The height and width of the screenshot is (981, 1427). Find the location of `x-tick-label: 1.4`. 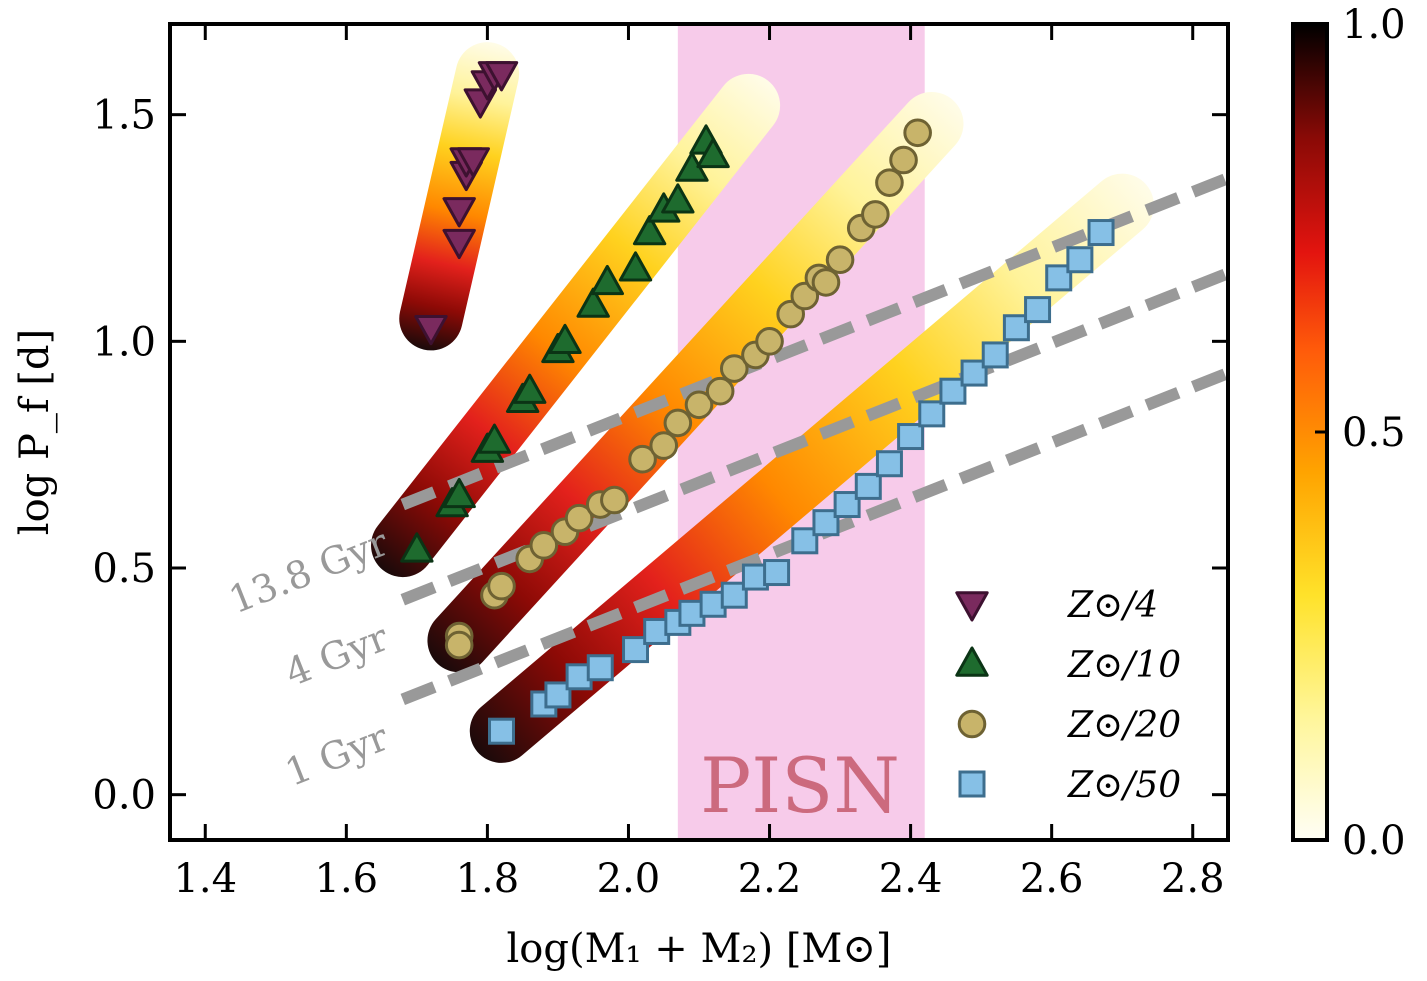

x-tick-label: 1.4 is located at coordinates (205, 879).